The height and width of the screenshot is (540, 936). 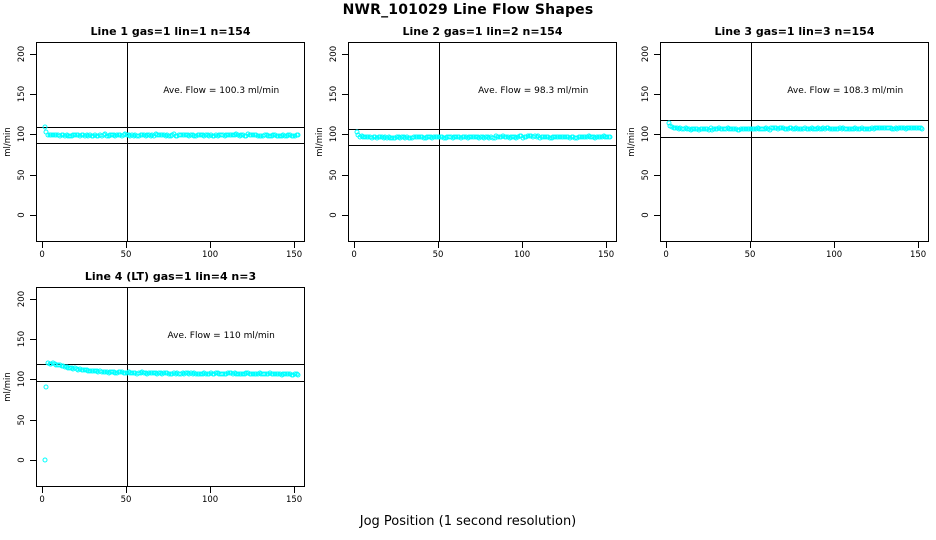 I want to click on ave-flow-label: Ave. Flow = 98.3 ml/min, so click(x=533, y=91).